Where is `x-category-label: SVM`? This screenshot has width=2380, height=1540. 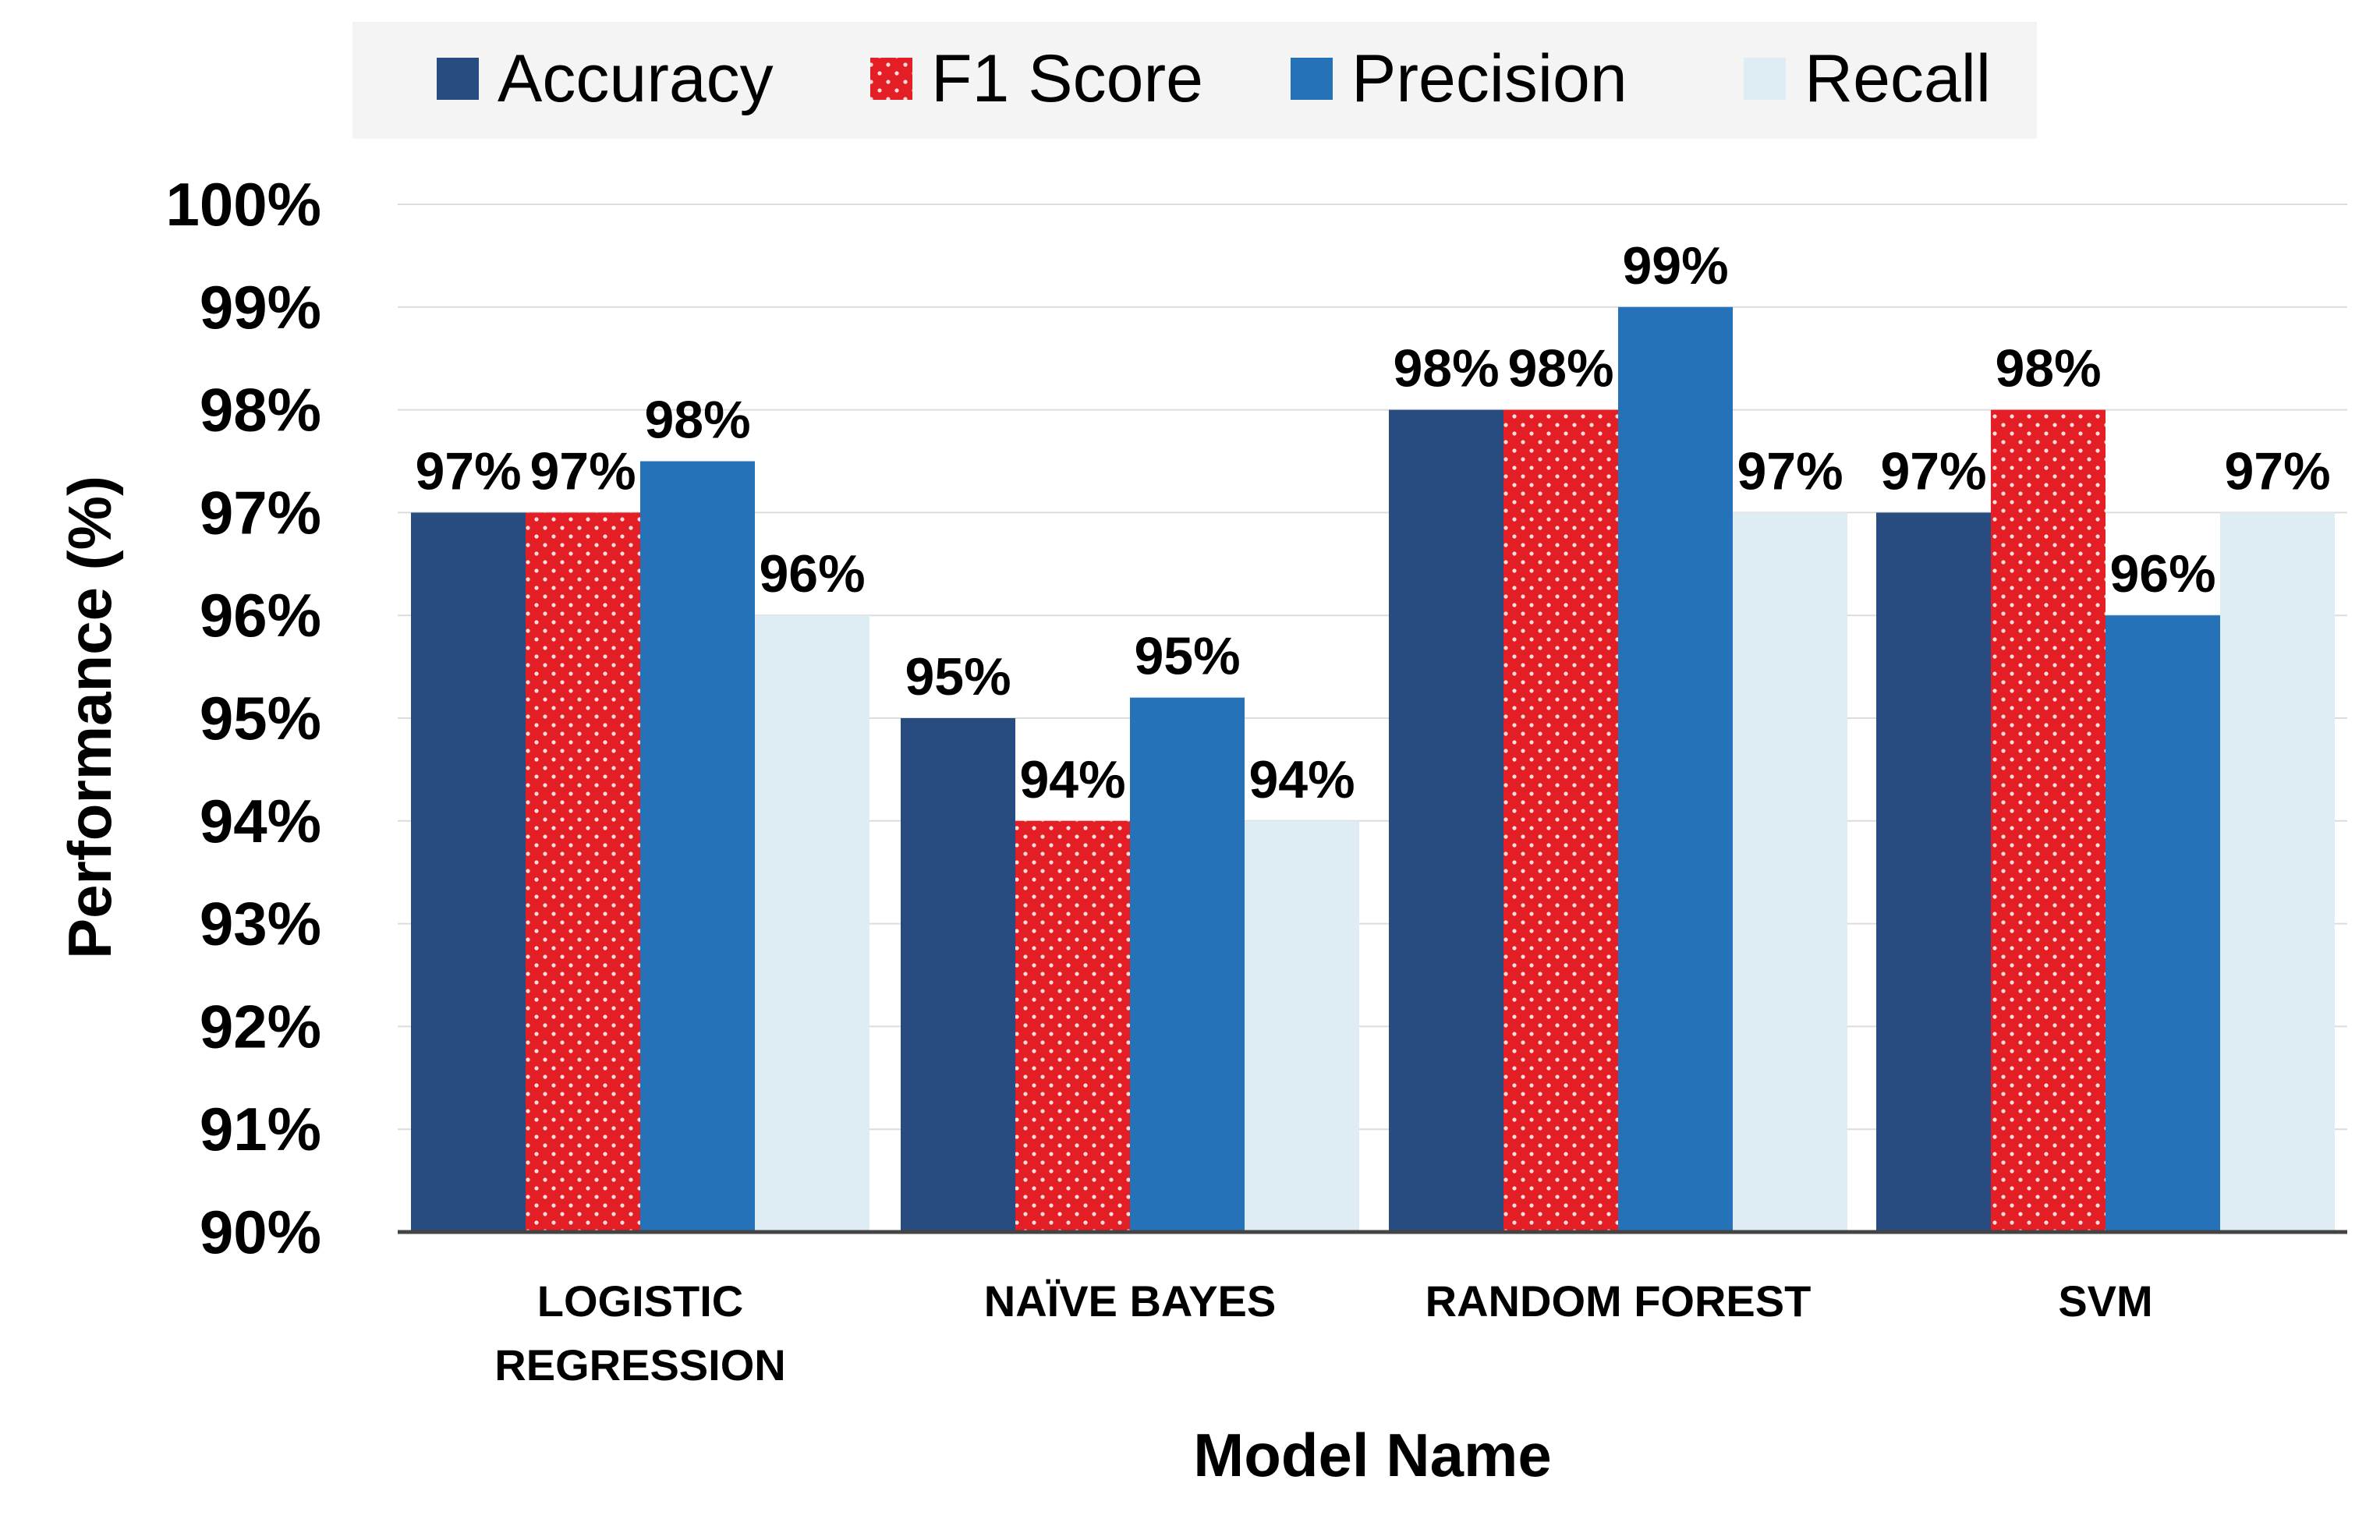
x-category-label: SVM is located at coordinates (2105, 1301).